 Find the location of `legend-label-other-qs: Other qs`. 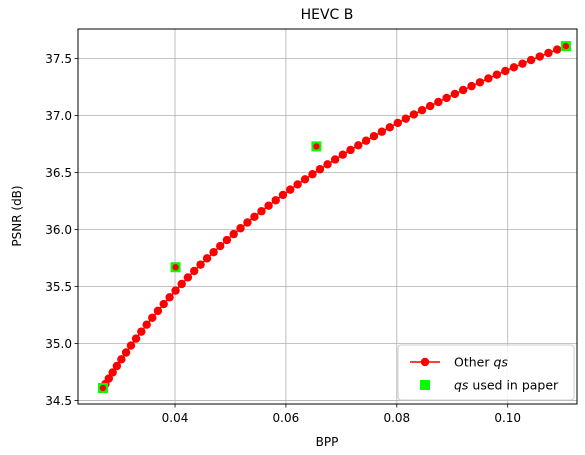

legend-label-other-qs: Other qs is located at coordinates (481, 362).